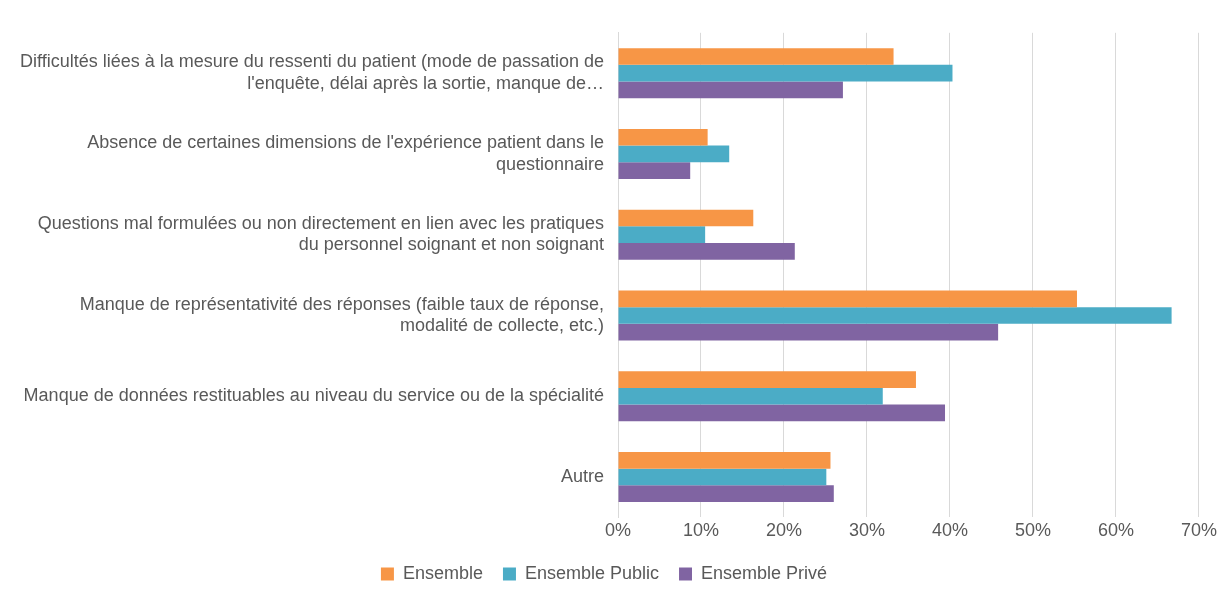  Describe the element at coordinates (784, 530) in the screenshot. I see `x-tick-label: 20%` at that location.